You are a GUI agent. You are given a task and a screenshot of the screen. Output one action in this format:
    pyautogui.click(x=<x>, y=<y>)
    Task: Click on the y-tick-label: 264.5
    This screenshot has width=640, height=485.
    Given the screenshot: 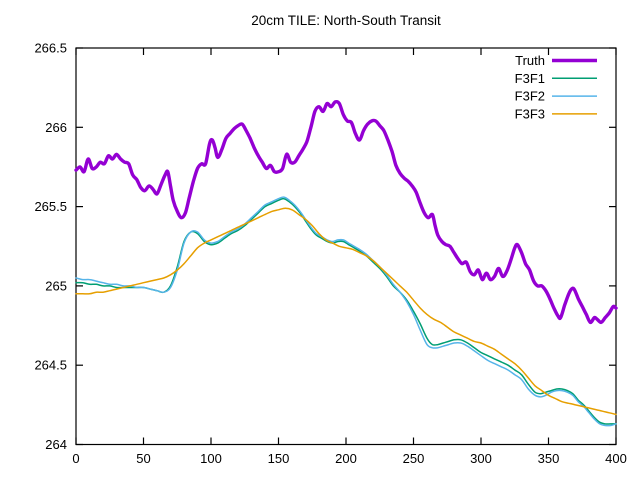 What is the action you would take?
    pyautogui.click(x=50, y=365)
    